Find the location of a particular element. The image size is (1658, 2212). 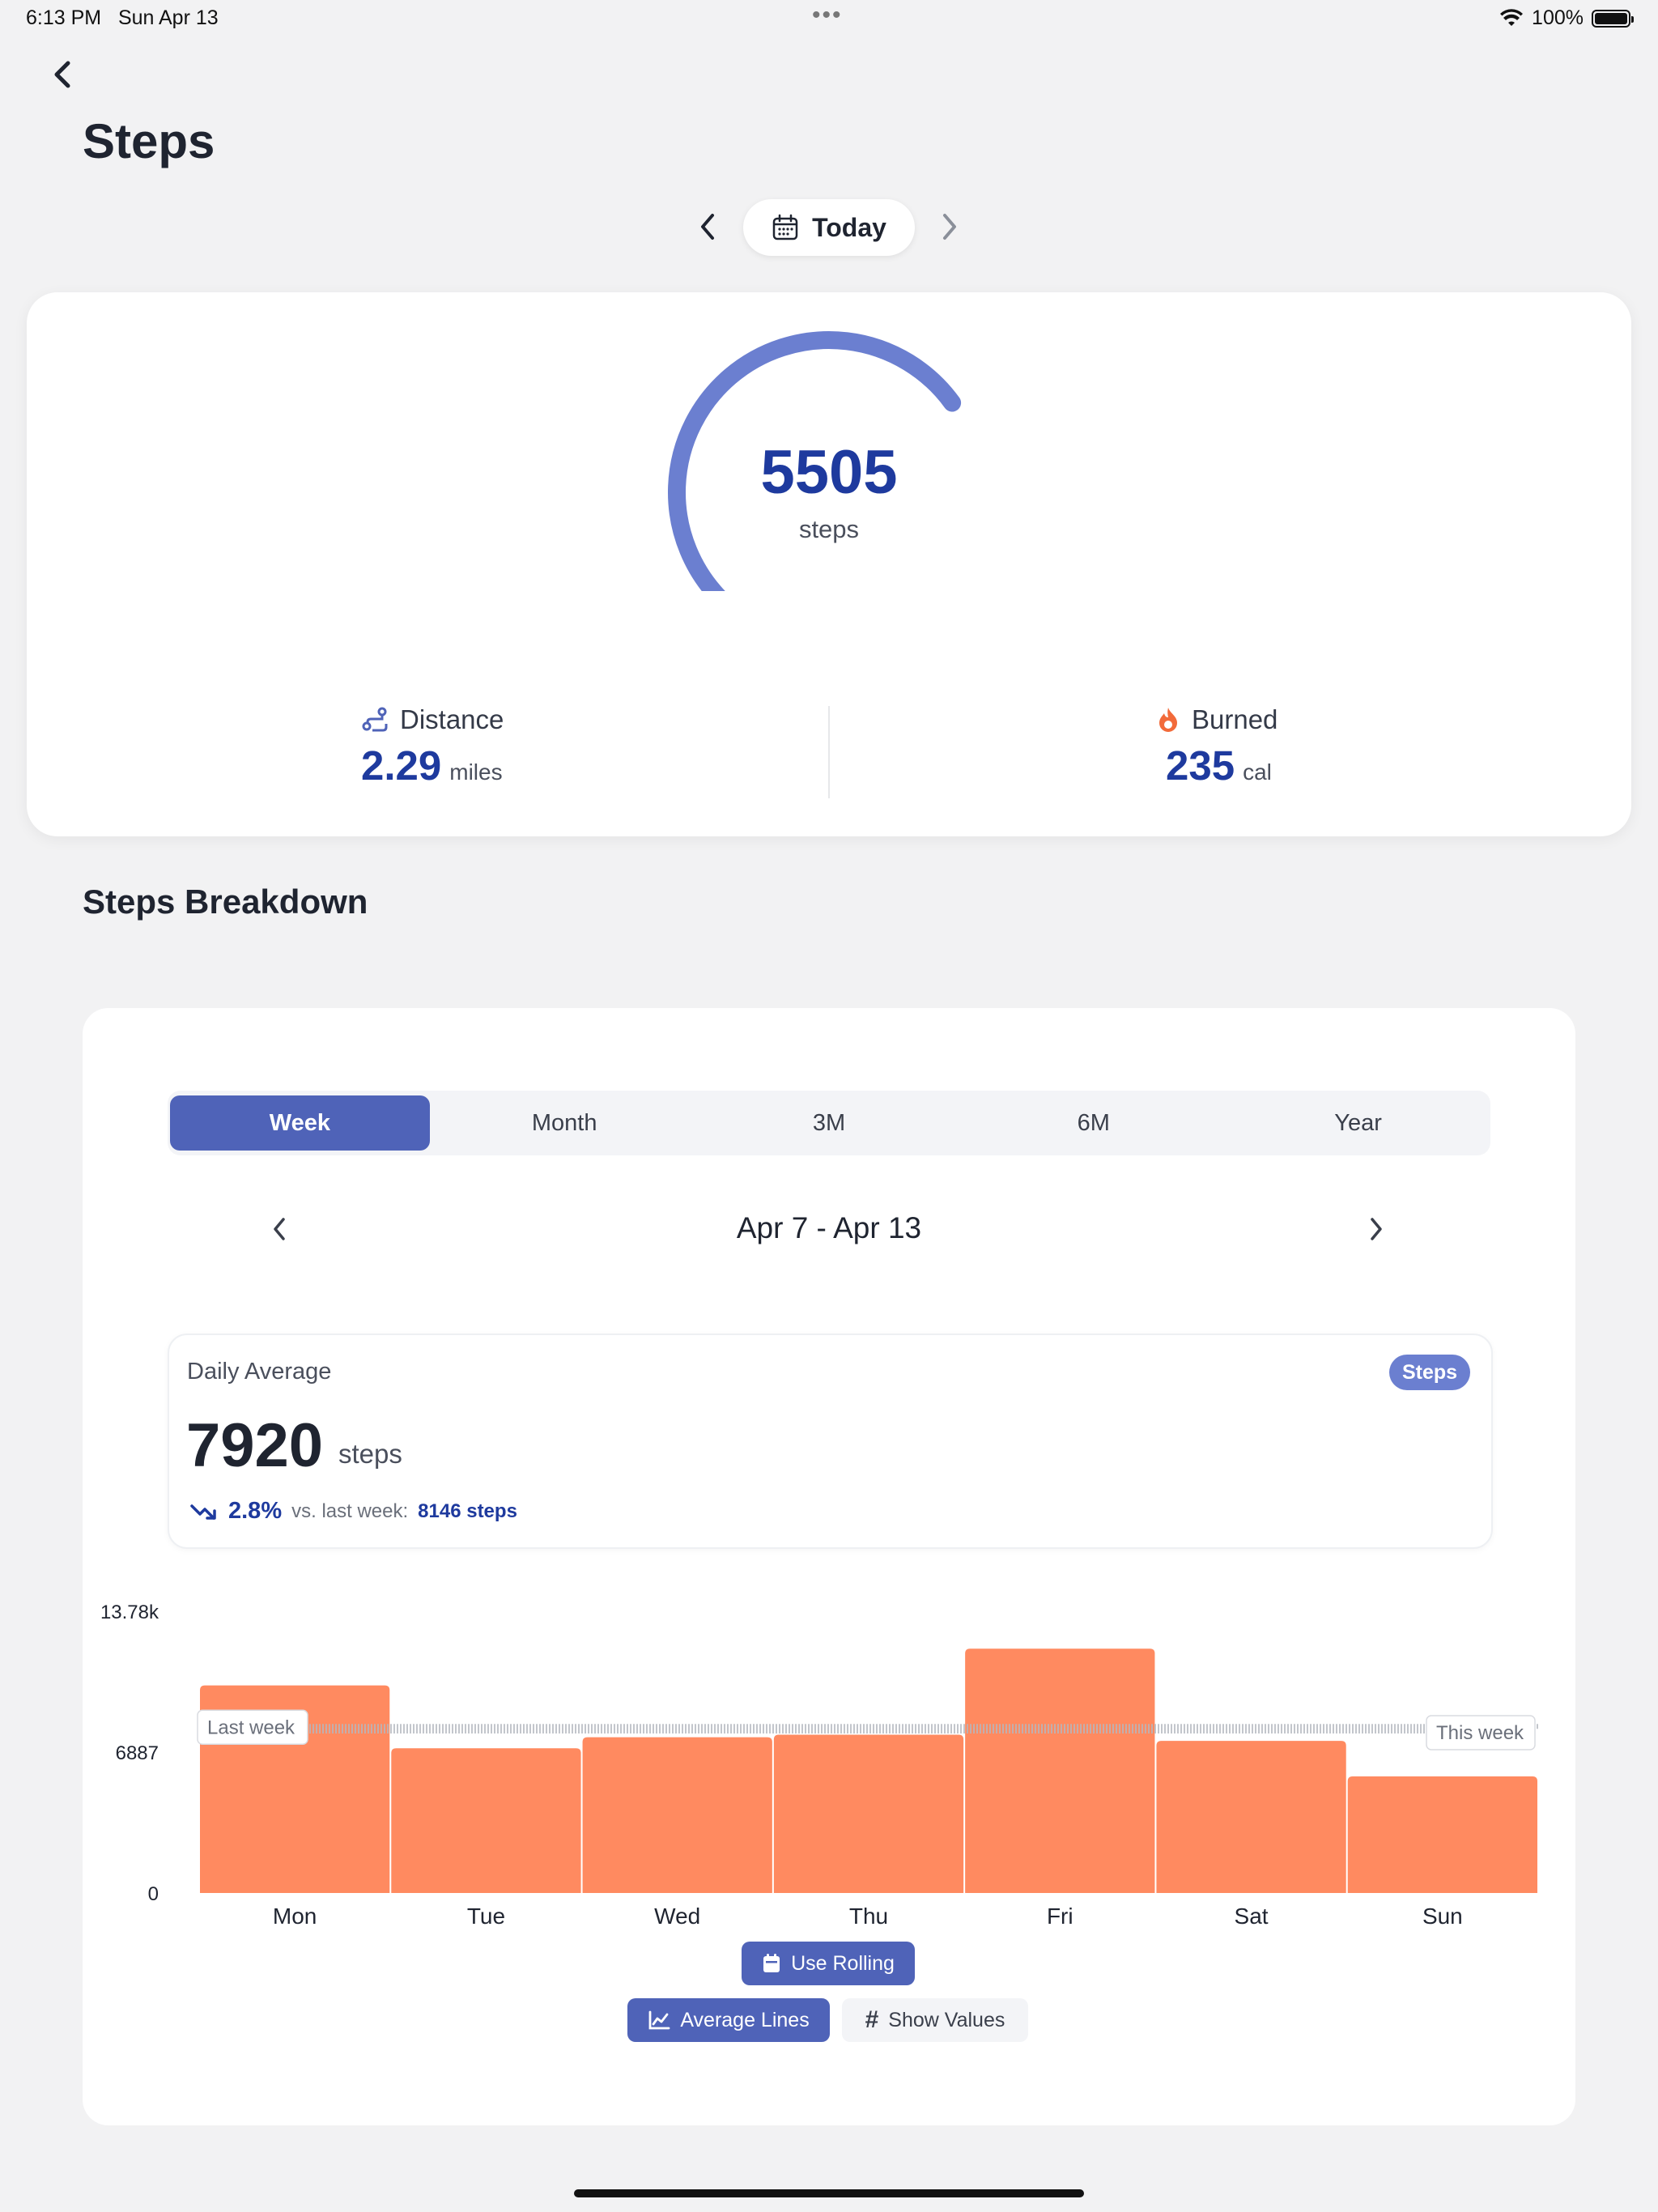

today-date-button: Today is located at coordinates (829, 228).